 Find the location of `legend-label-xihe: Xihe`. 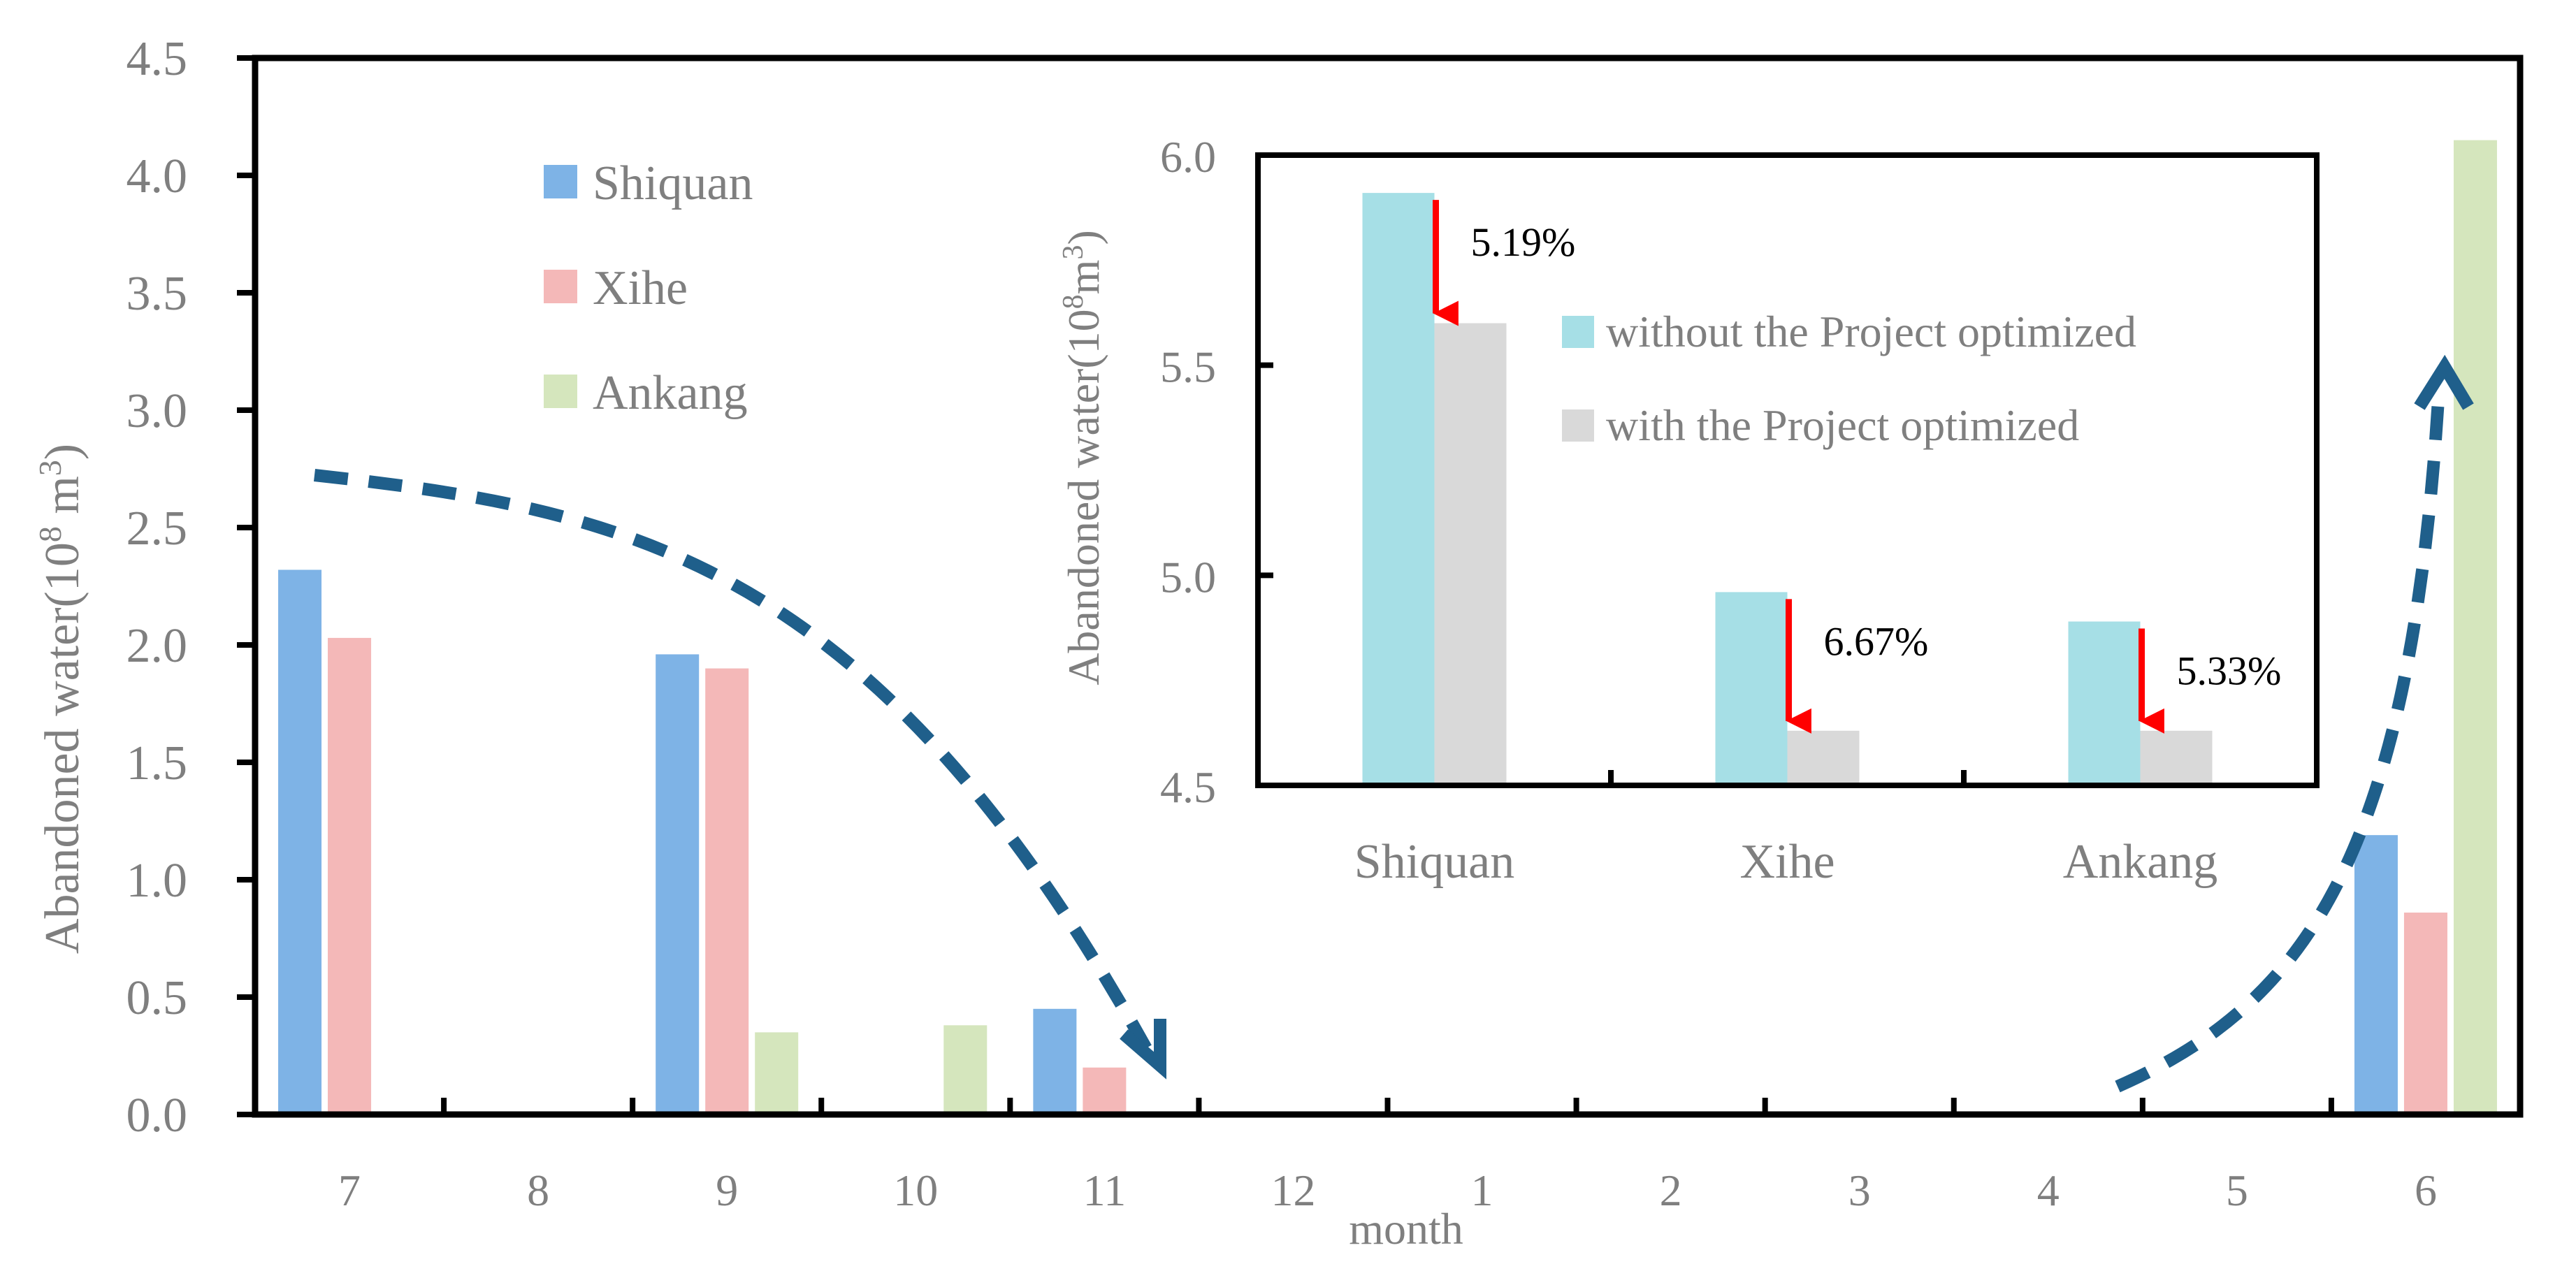

legend-label-xihe: Xihe is located at coordinates (641, 288).